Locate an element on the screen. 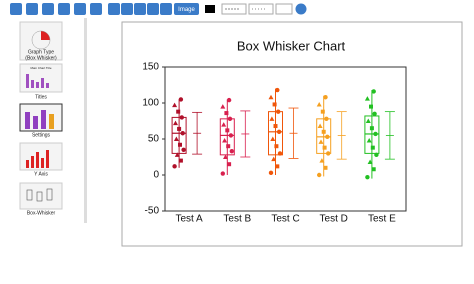  button-label: Image is located at coordinates (186, 10).